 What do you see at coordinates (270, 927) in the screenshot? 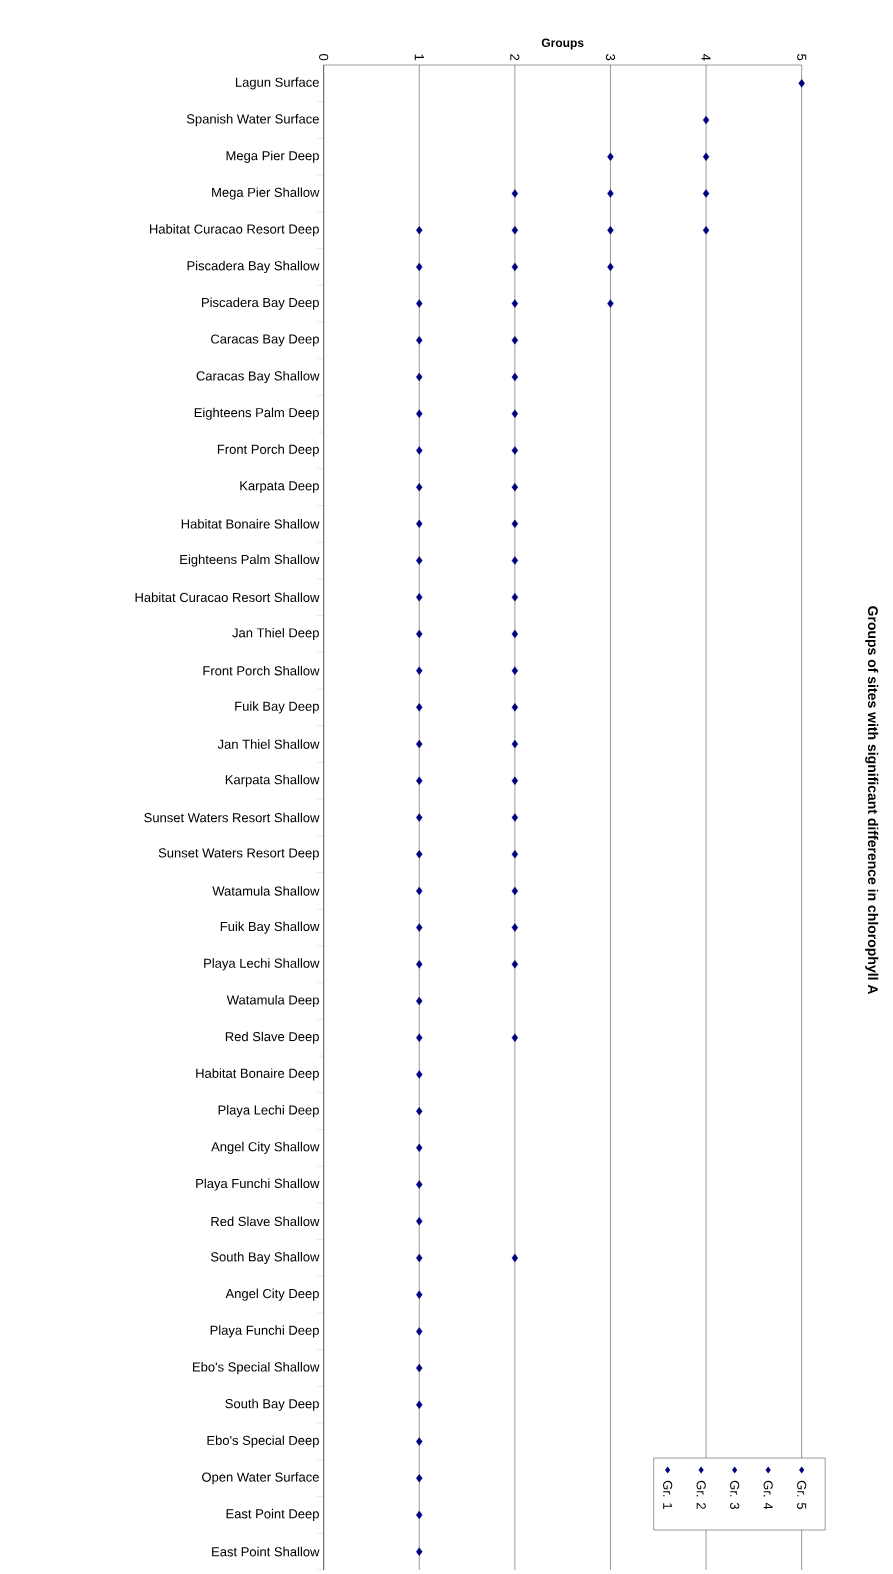
I see `y-tick-label: Fuik Bay Shallow` at bounding box center [270, 927].